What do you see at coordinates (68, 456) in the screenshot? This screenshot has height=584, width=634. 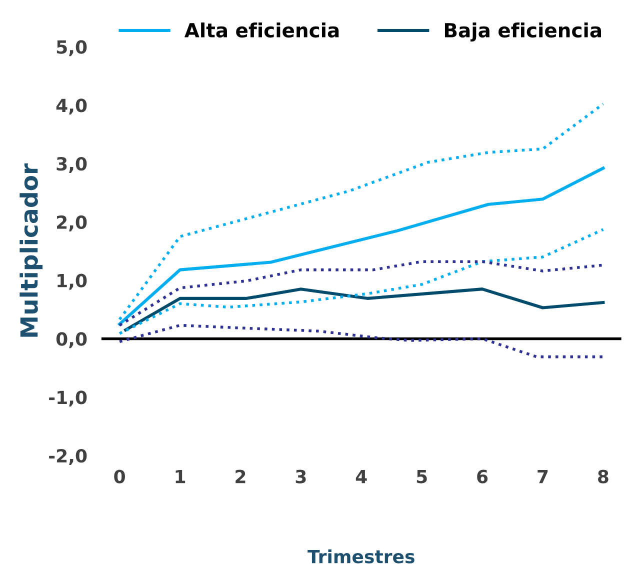 I see `y-tick-label: -2,0` at bounding box center [68, 456].